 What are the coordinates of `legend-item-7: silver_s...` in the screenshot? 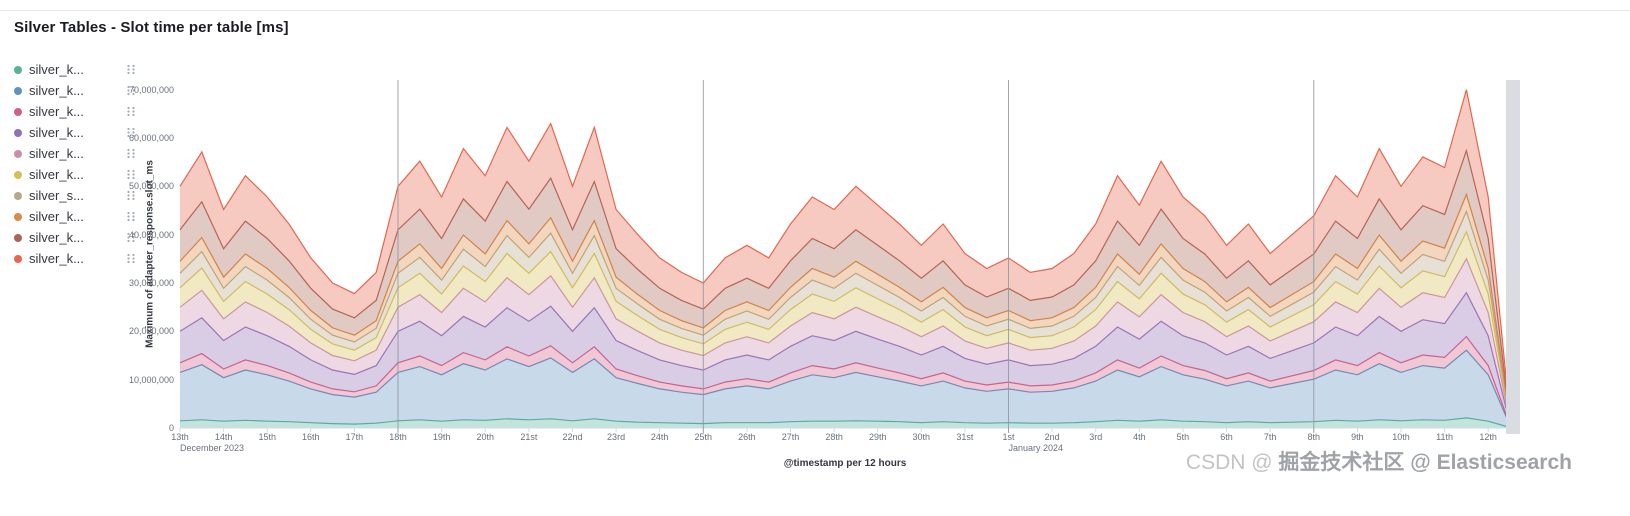 It's located at (75, 195).